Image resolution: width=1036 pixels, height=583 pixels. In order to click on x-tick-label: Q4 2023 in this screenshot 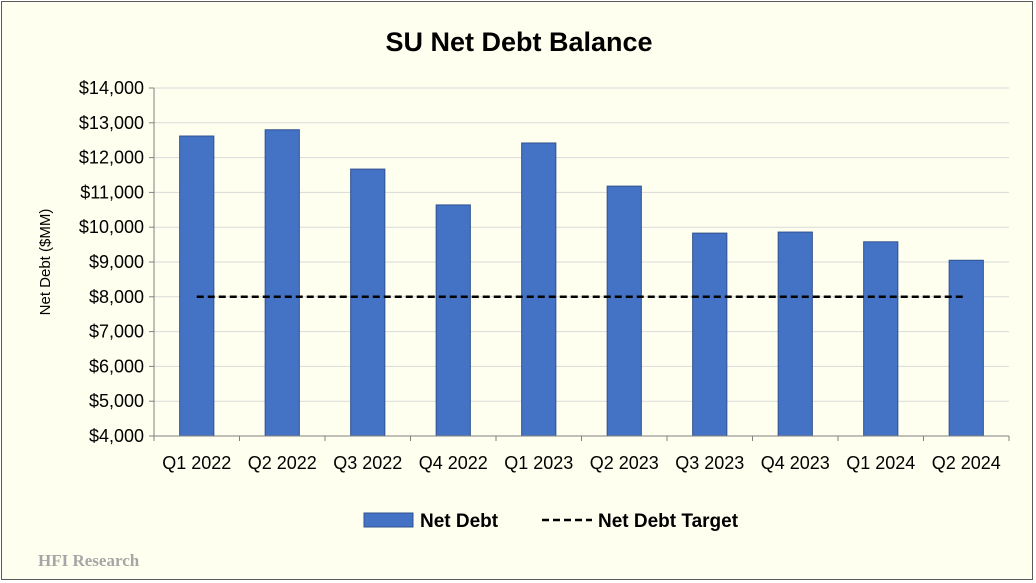, I will do `click(795, 463)`.